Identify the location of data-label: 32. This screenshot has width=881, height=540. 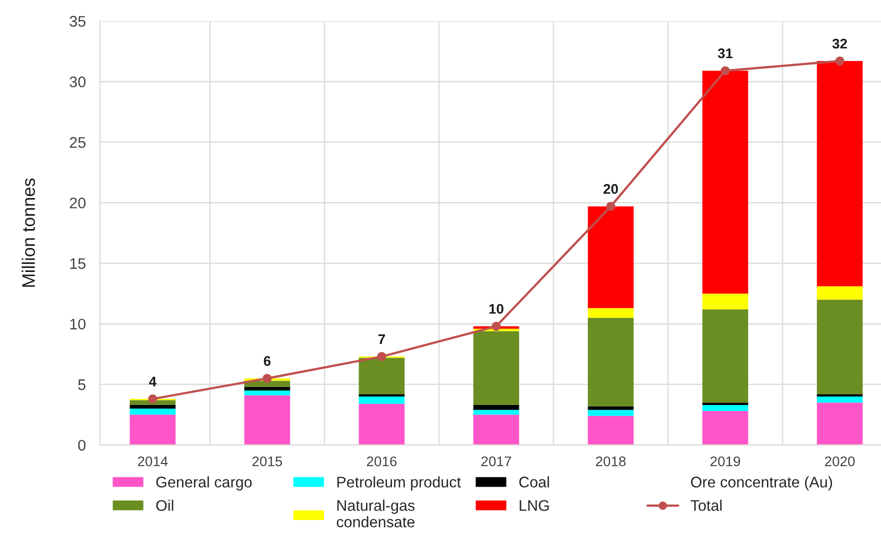
(839, 43).